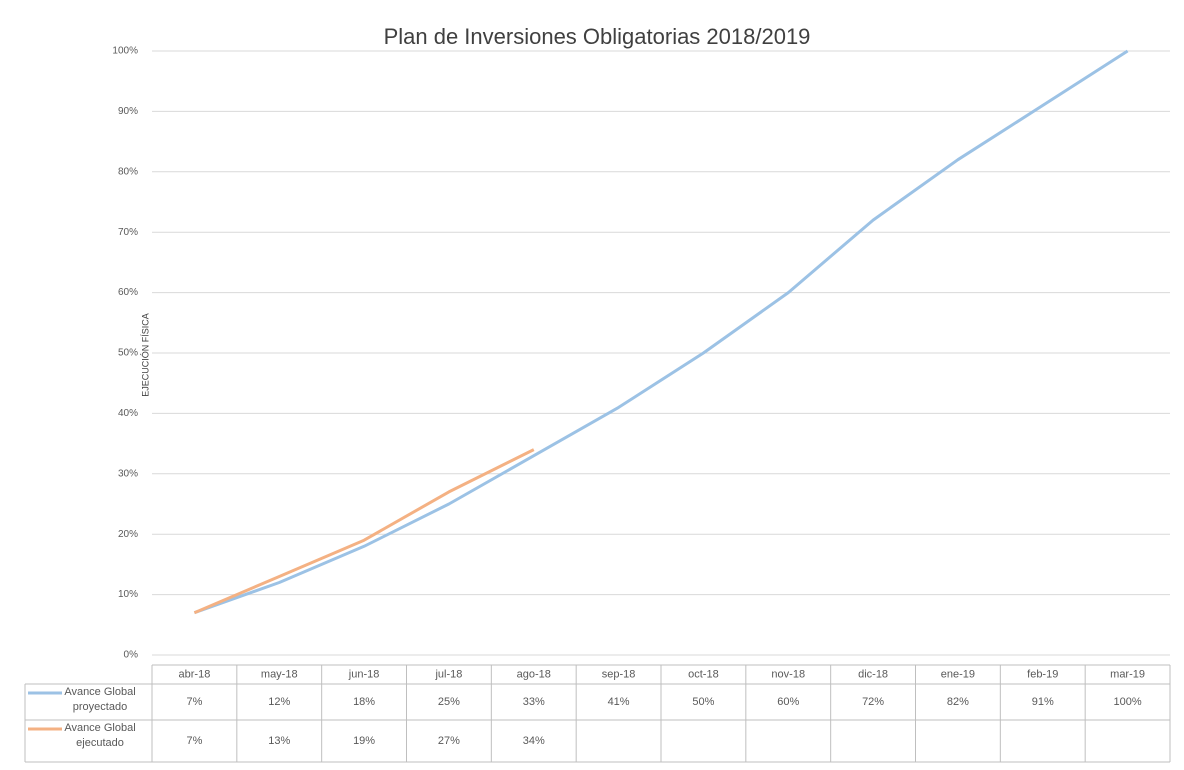 Image resolution: width=1184 pixels, height=770 pixels. What do you see at coordinates (128, 353) in the screenshot?
I see `y-tick-label: 50%` at bounding box center [128, 353].